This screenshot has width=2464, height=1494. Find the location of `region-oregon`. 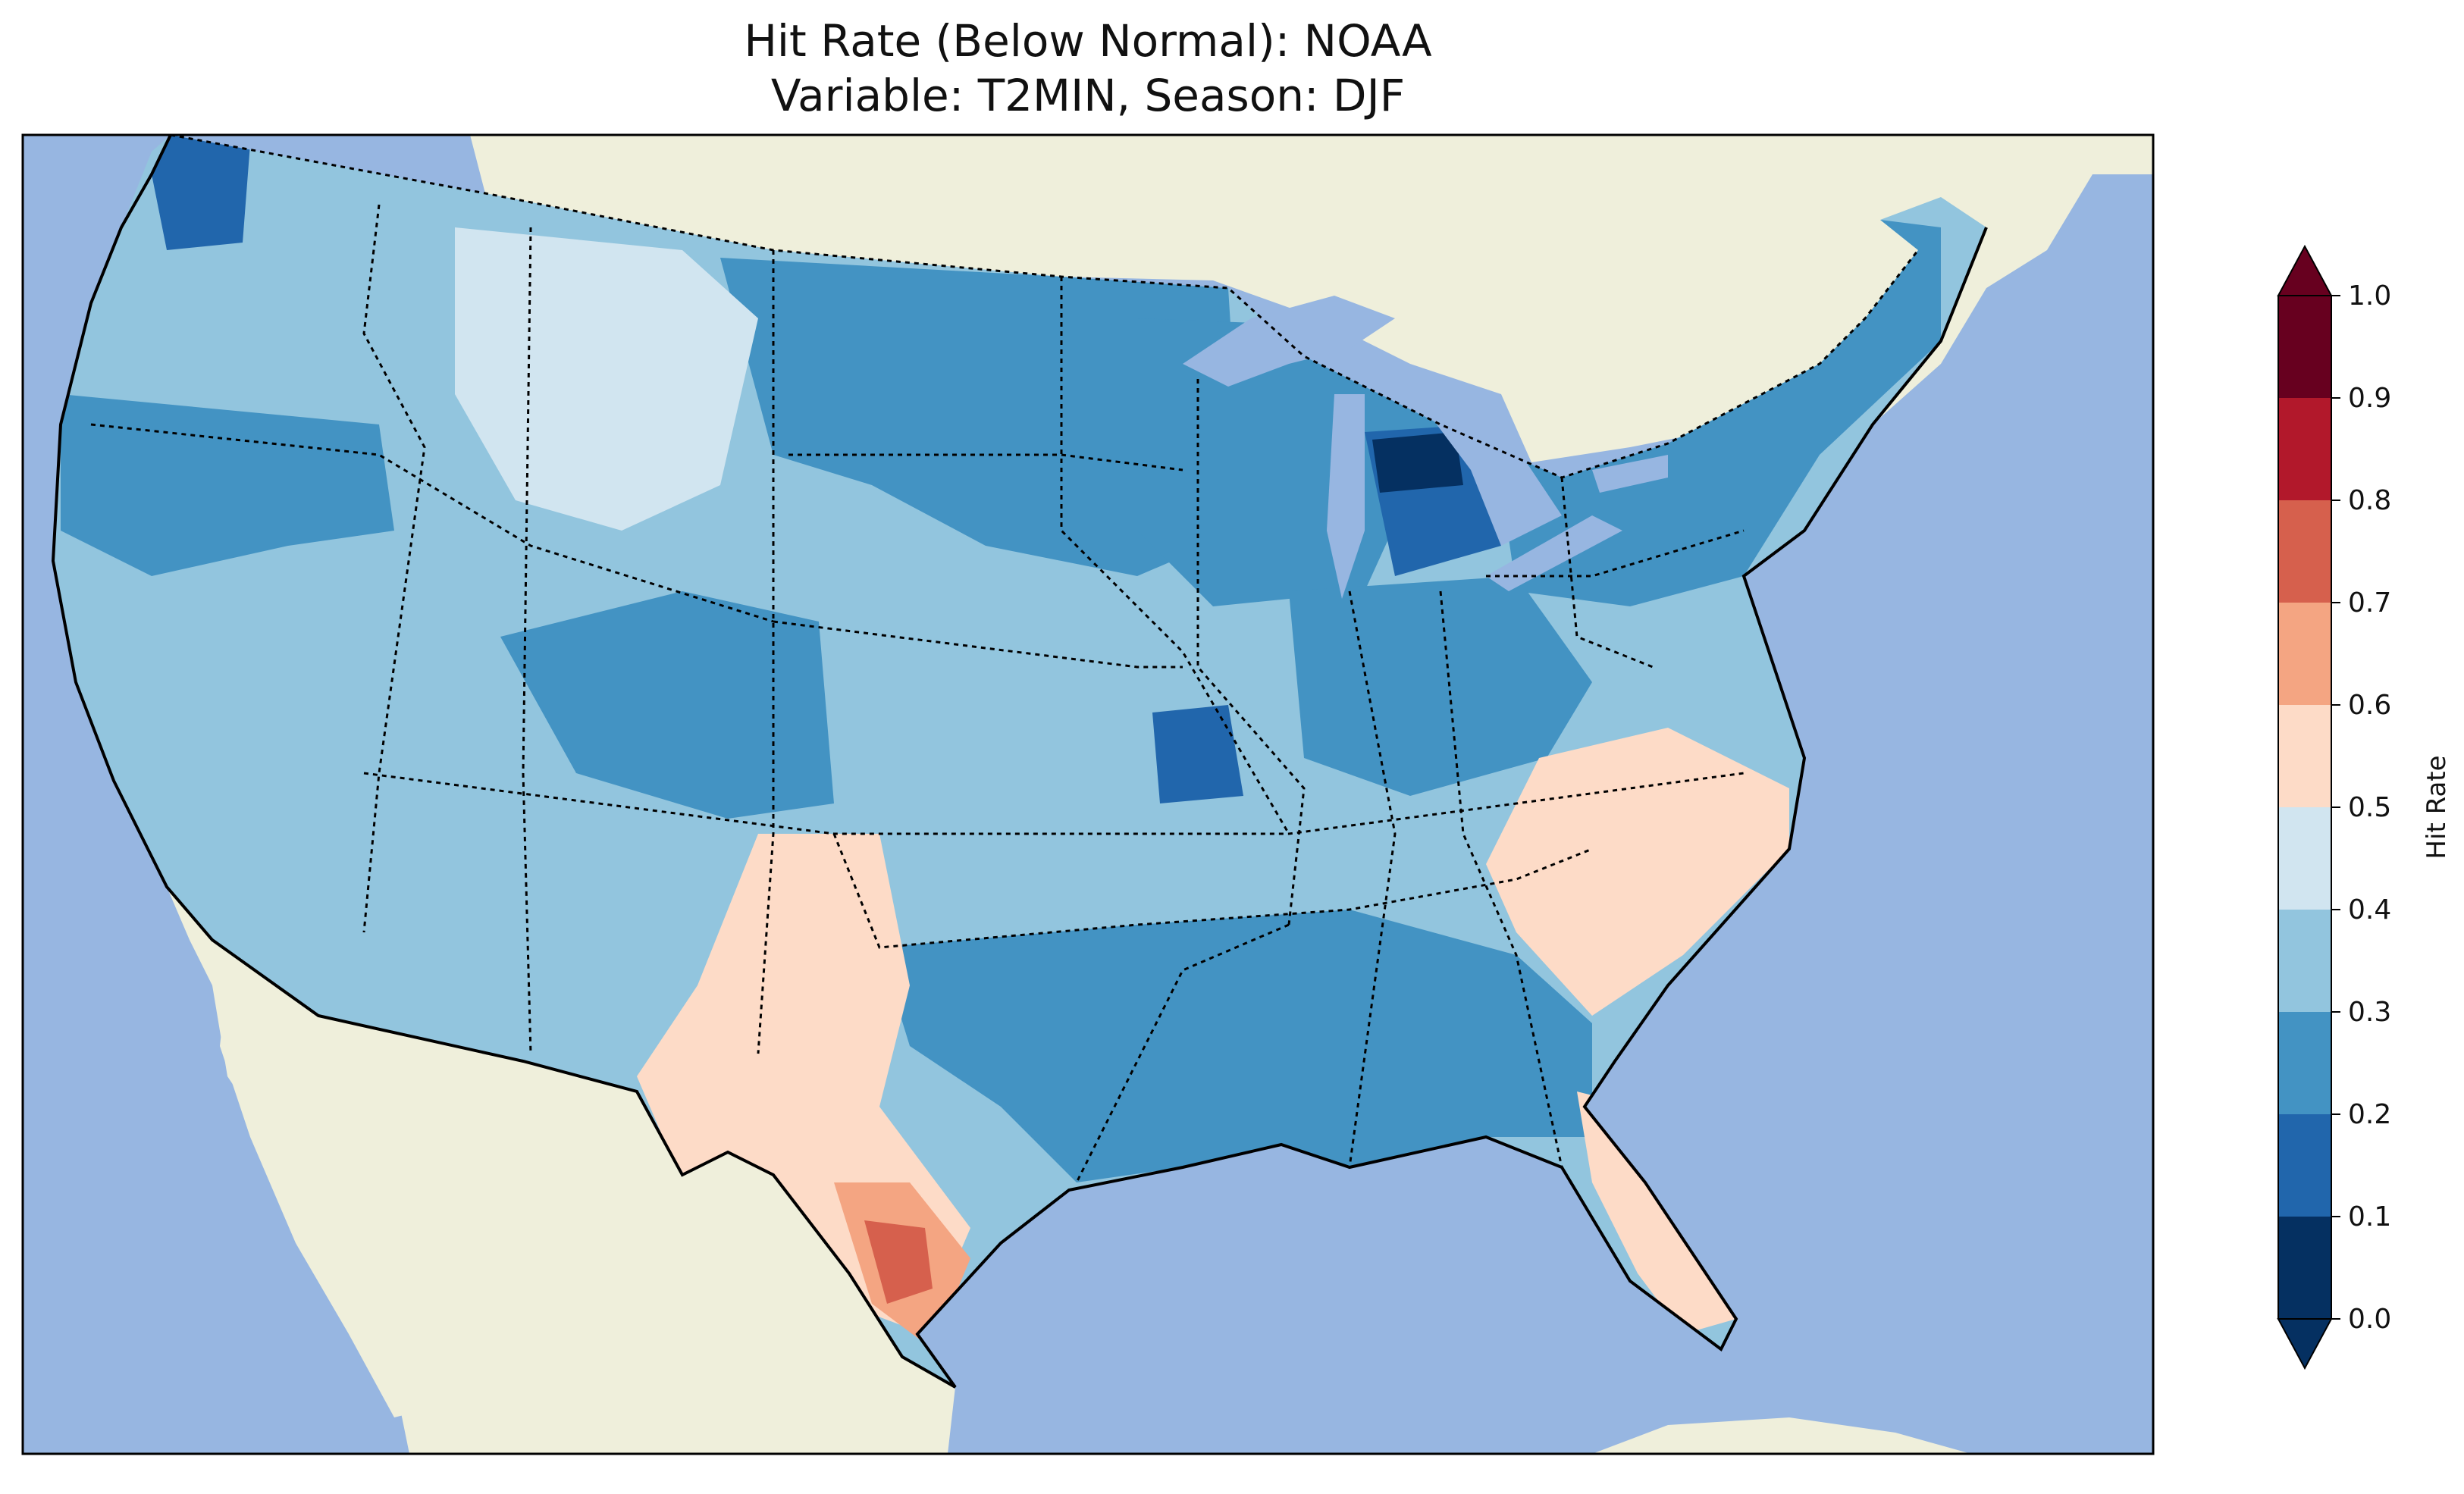

region-oregon is located at coordinates (228, 485).